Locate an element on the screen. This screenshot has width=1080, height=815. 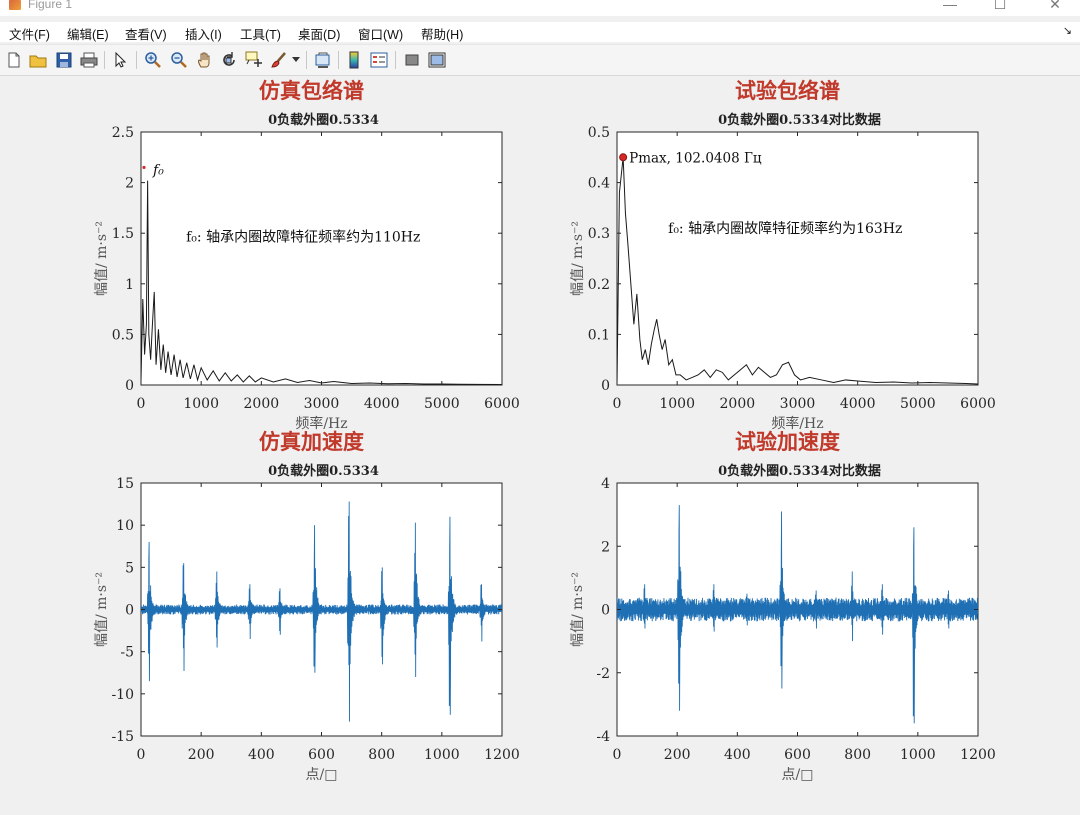
x-tick-label: 2000 is located at coordinates (262, 404).